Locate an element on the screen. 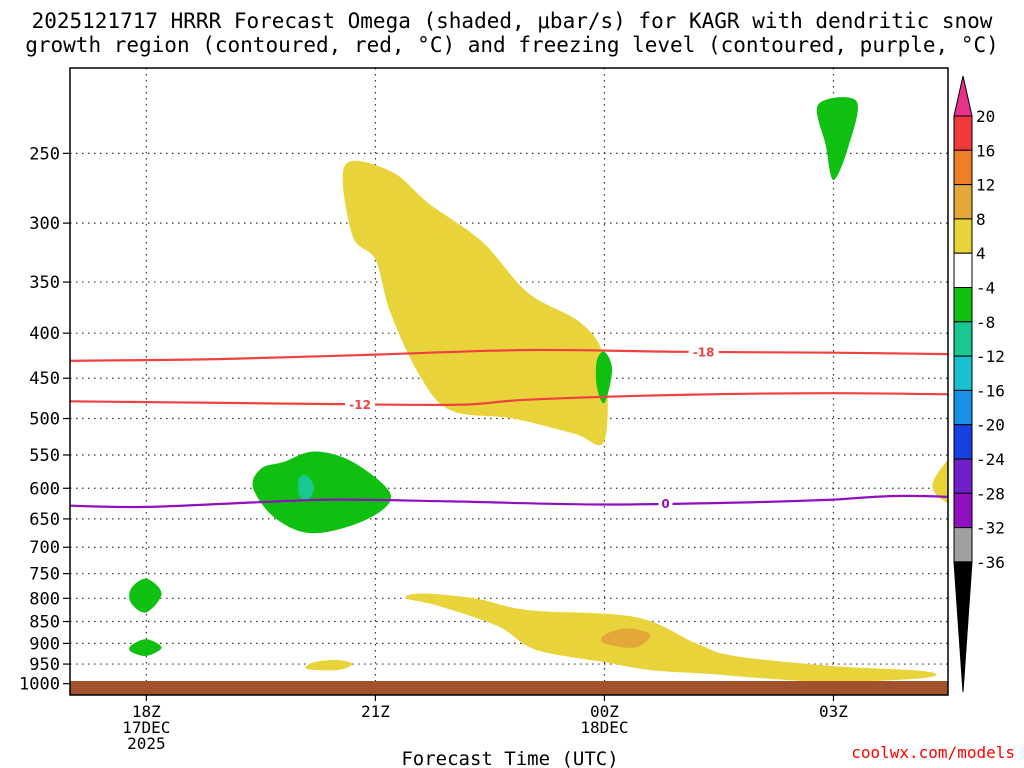  omega-region--8-13 is located at coordinates (306, 488).